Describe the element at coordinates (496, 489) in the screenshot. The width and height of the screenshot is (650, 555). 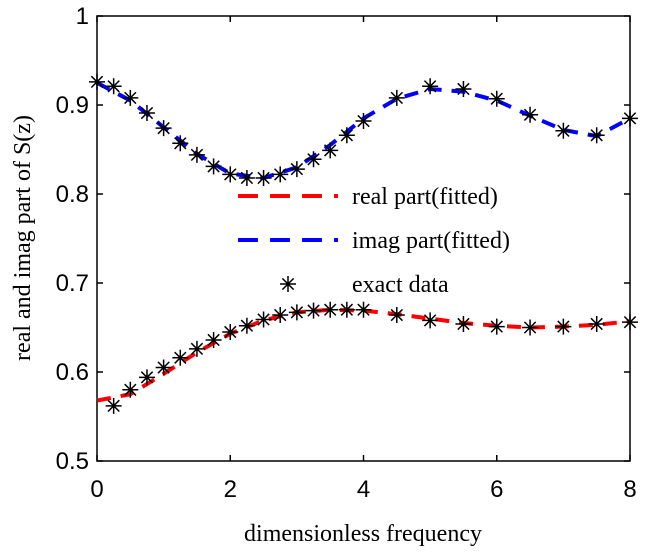
I see `x-tick-label: 6` at that location.